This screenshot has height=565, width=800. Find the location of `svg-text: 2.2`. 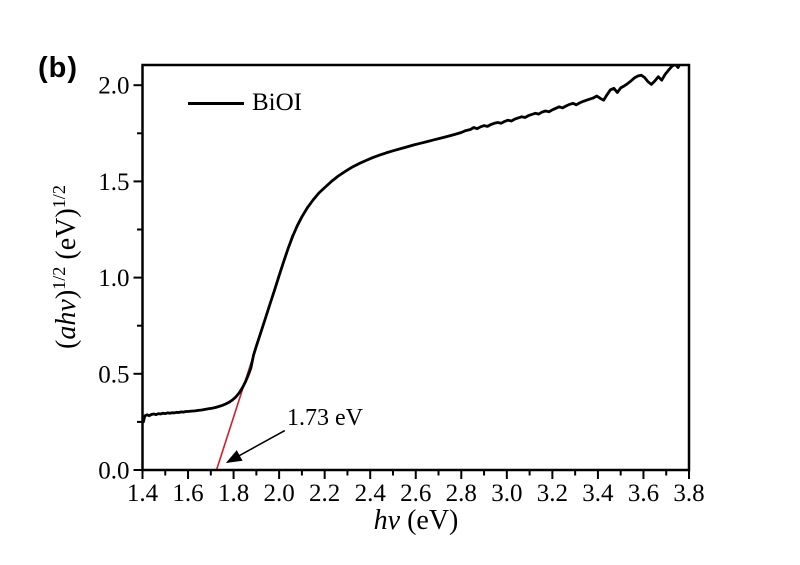

svg-text: 2.2 is located at coordinates (324, 493).